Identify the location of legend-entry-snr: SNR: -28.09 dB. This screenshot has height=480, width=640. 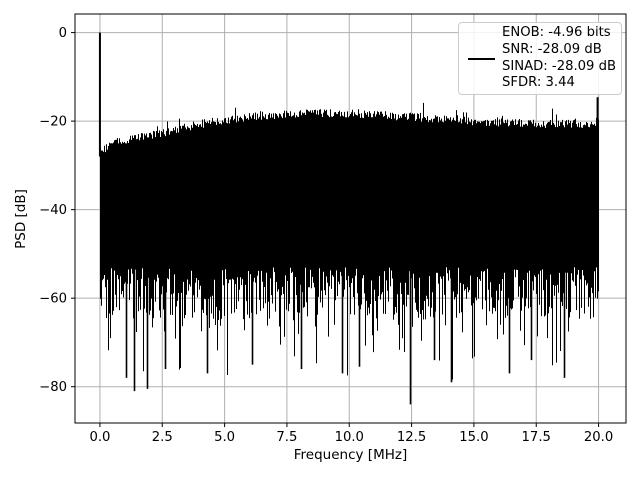
(552, 49).